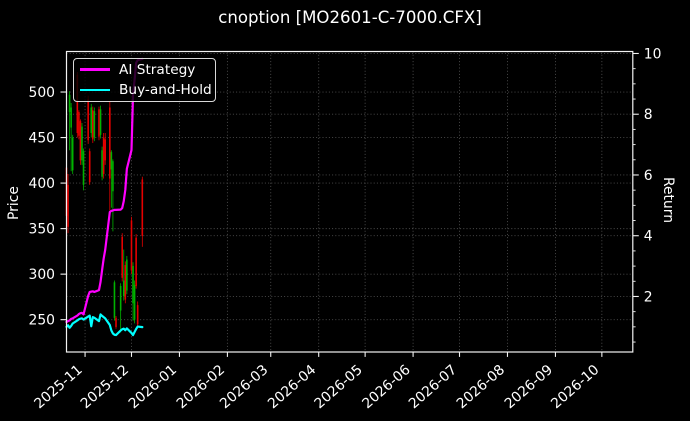 This screenshot has height=421, width=690. What do you see at coordinates (41, 229) in the screenshot?
I see `y-left-tick-label: 350` at bounding box center [41, 229].